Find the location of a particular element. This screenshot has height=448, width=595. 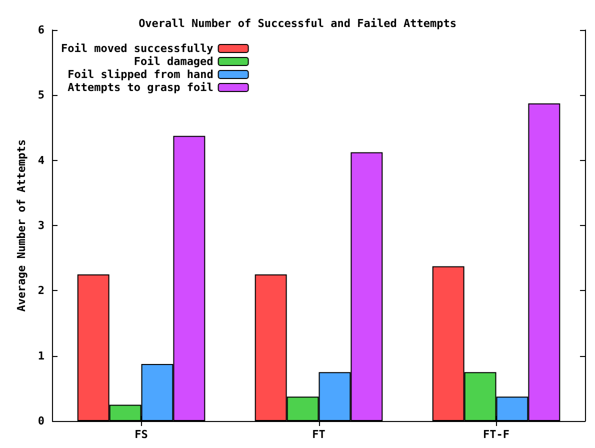

y-axis-title: Average Number of Attempts is located at coordinates (21, 225).